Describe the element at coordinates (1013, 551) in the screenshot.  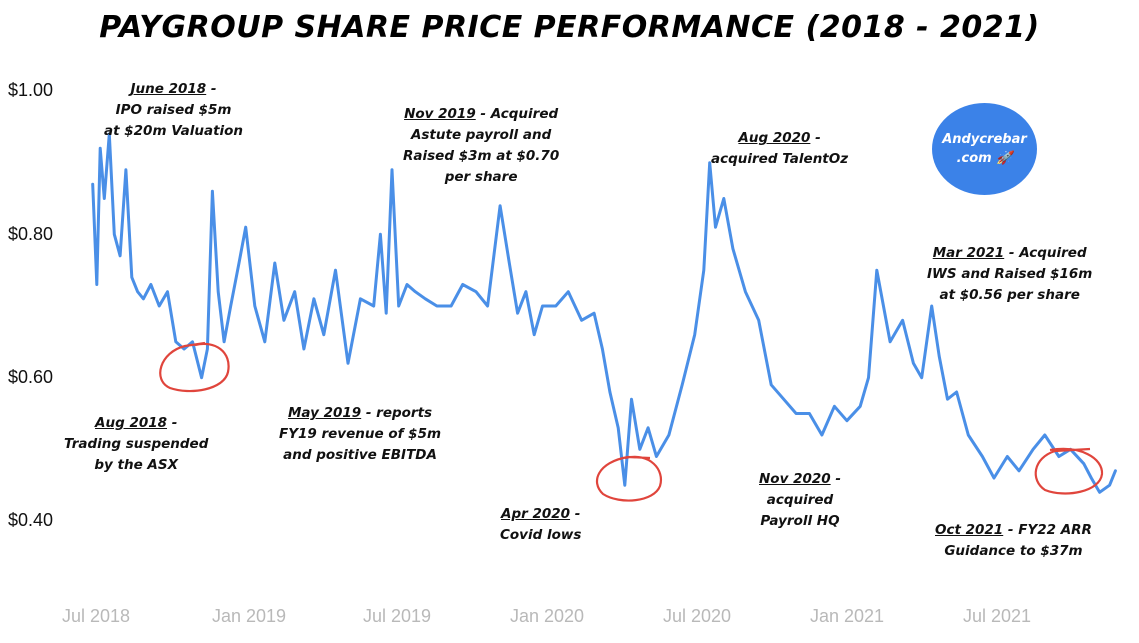
I see `annotation-line: Guidance to $37m` at that location.